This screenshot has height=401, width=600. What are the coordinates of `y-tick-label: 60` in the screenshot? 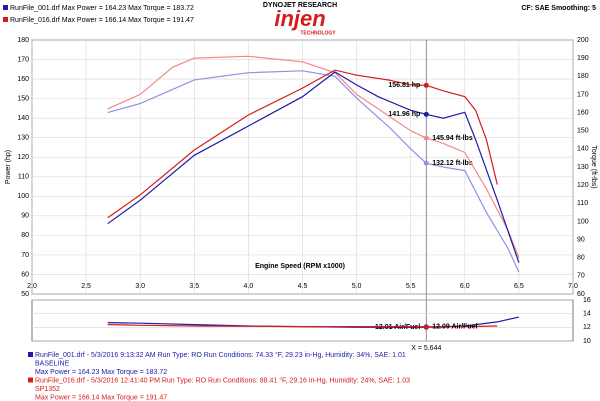 It's located at (25, 274).